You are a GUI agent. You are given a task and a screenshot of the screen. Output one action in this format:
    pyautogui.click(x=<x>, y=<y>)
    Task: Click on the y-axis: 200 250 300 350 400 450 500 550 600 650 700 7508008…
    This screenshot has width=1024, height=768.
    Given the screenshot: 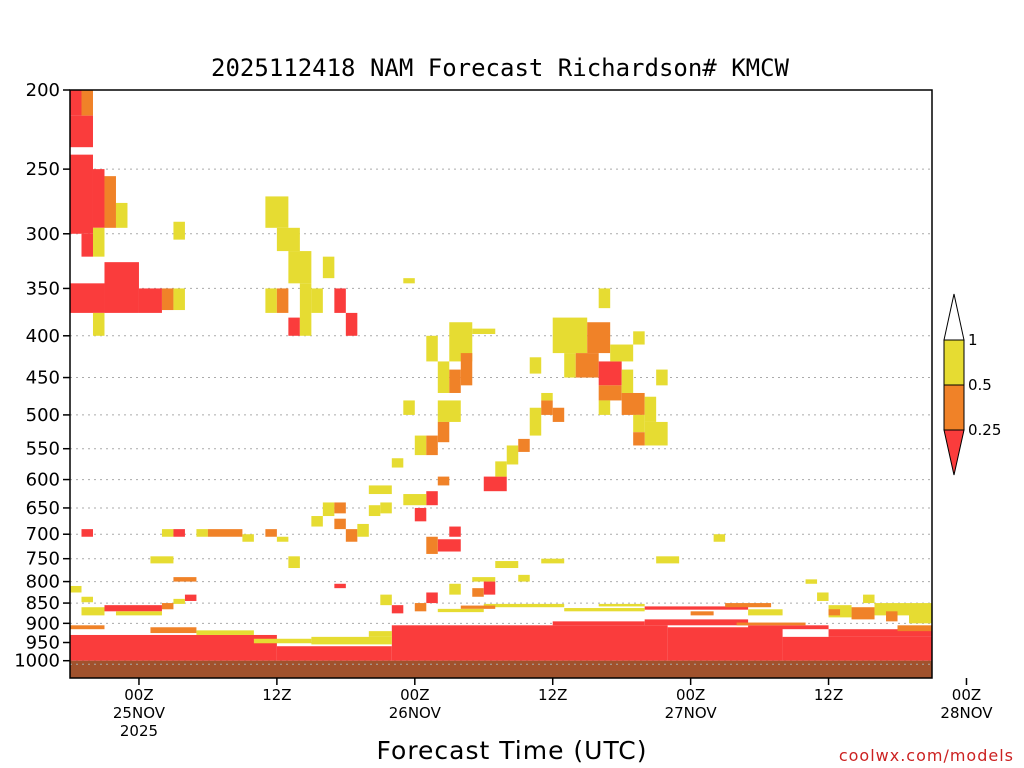 What is the action you would take?
    pyautogui.click(x=42, y=376)
    